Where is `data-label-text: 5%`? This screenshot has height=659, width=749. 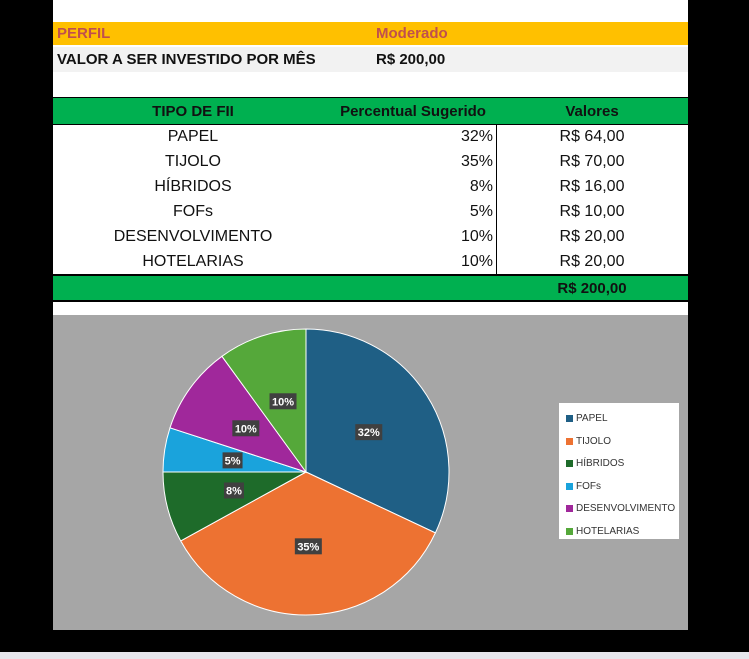 data-label-text: 5% is located at coordinates (233, 461).